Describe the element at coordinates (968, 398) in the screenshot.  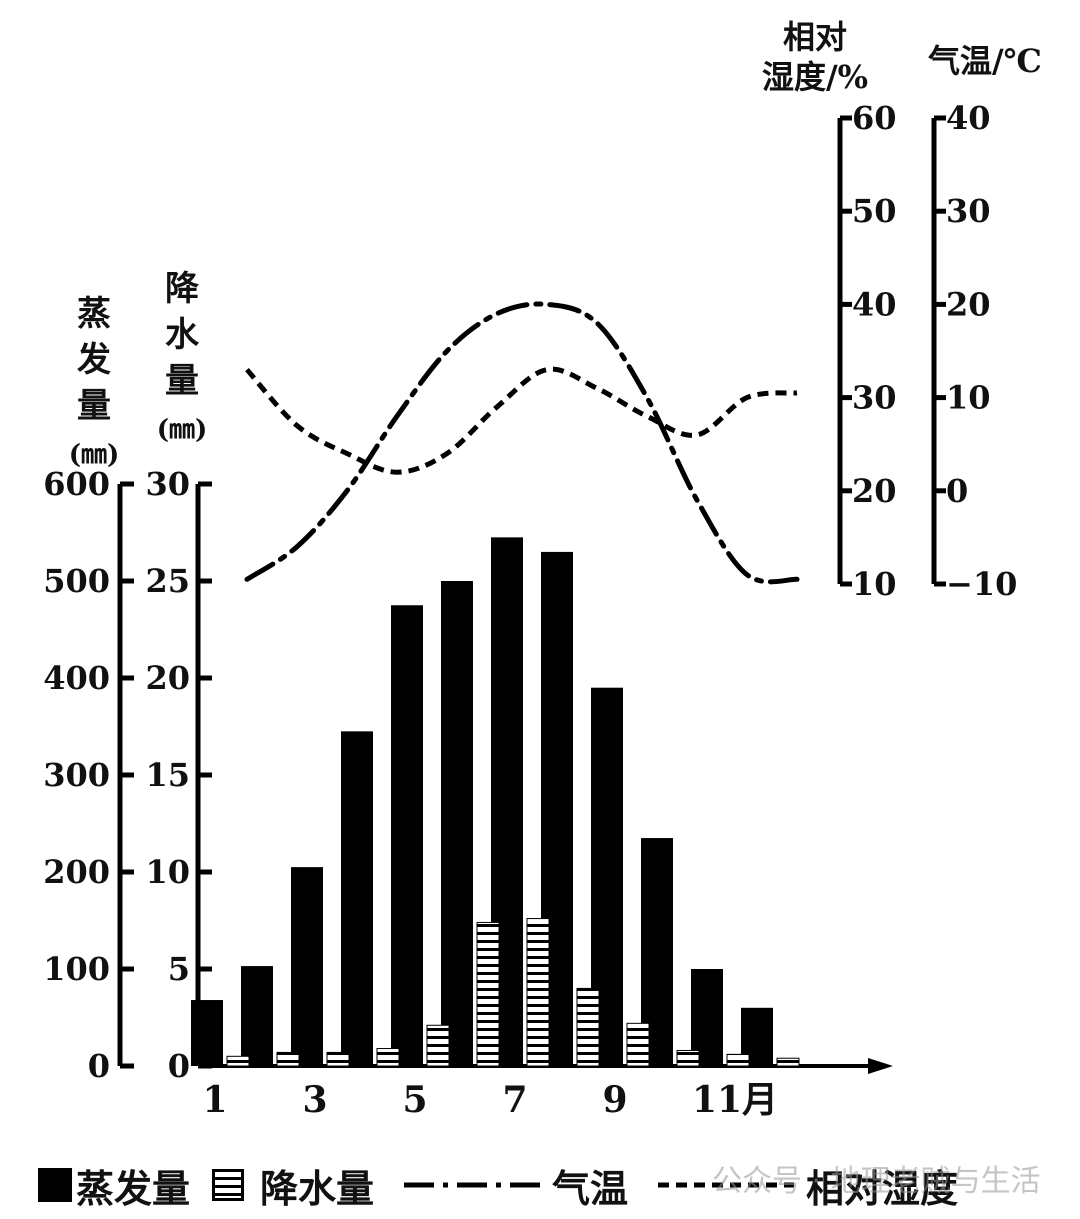
I see `temperature-axis-tick-label: 10` at that location.